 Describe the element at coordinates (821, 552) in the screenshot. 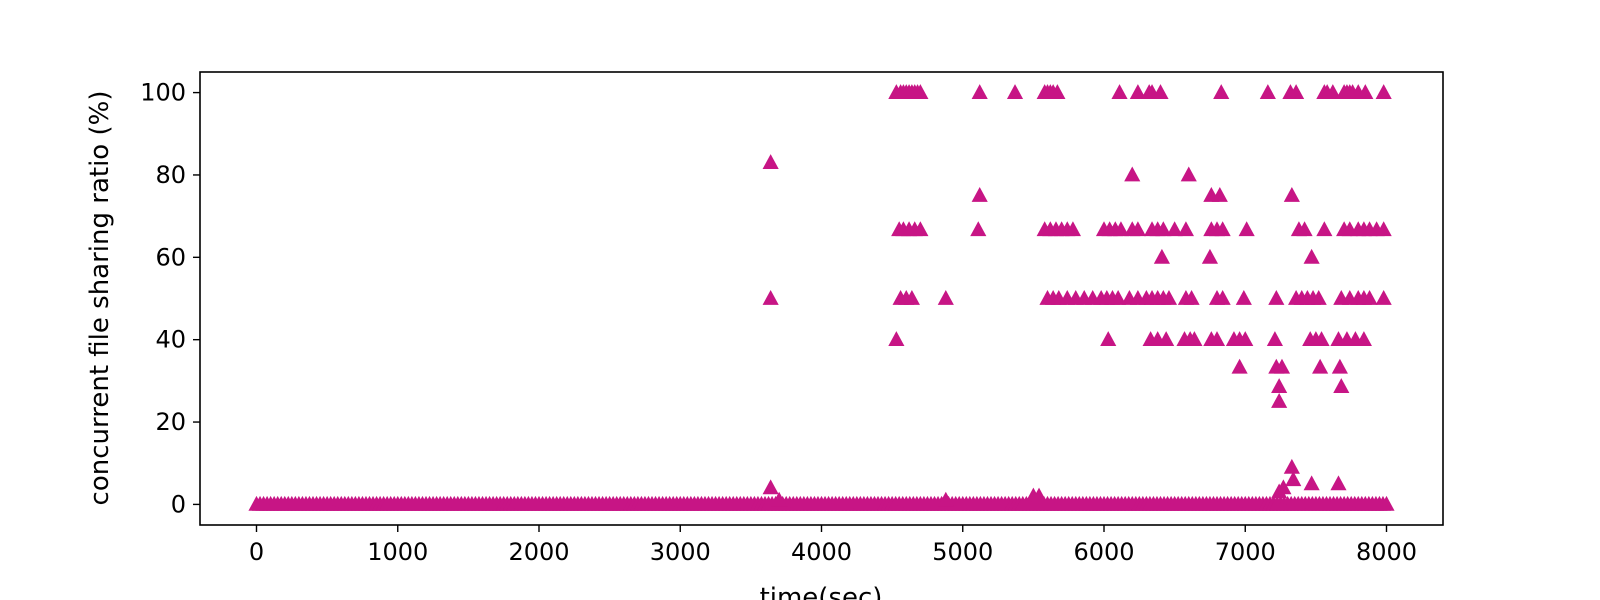

I see `x-tick-label: 4000` at that location.